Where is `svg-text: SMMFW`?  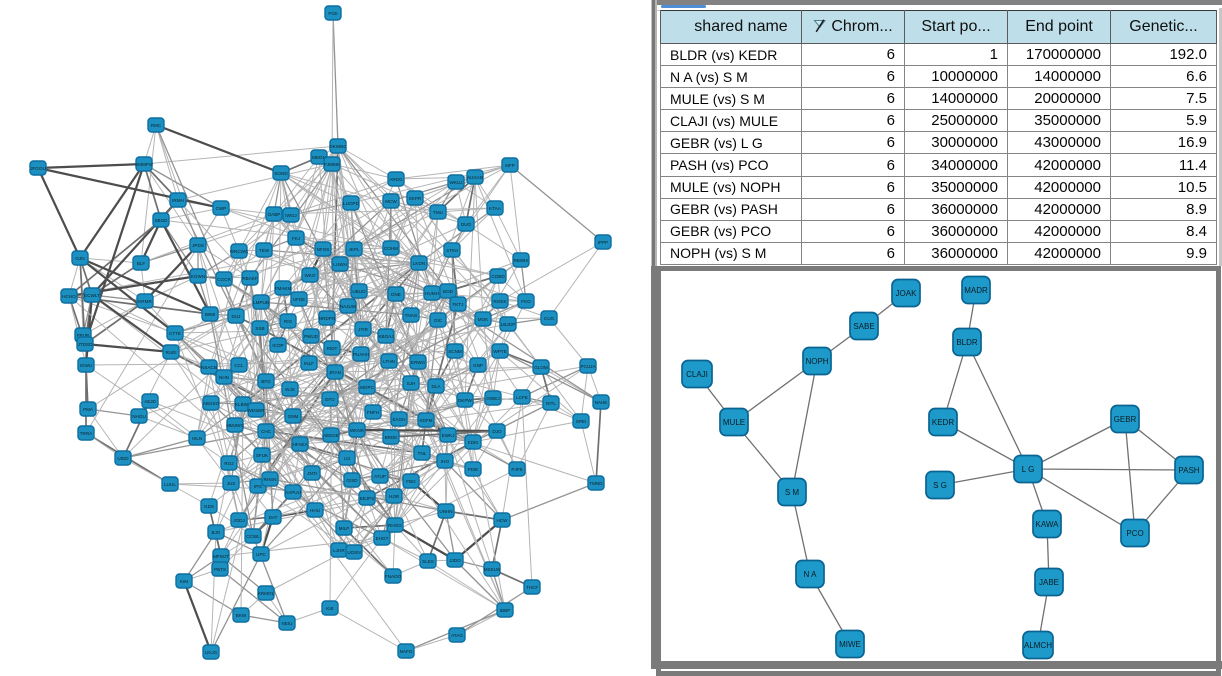 svg-text: SMMFW is located at coordinates (144, 164).